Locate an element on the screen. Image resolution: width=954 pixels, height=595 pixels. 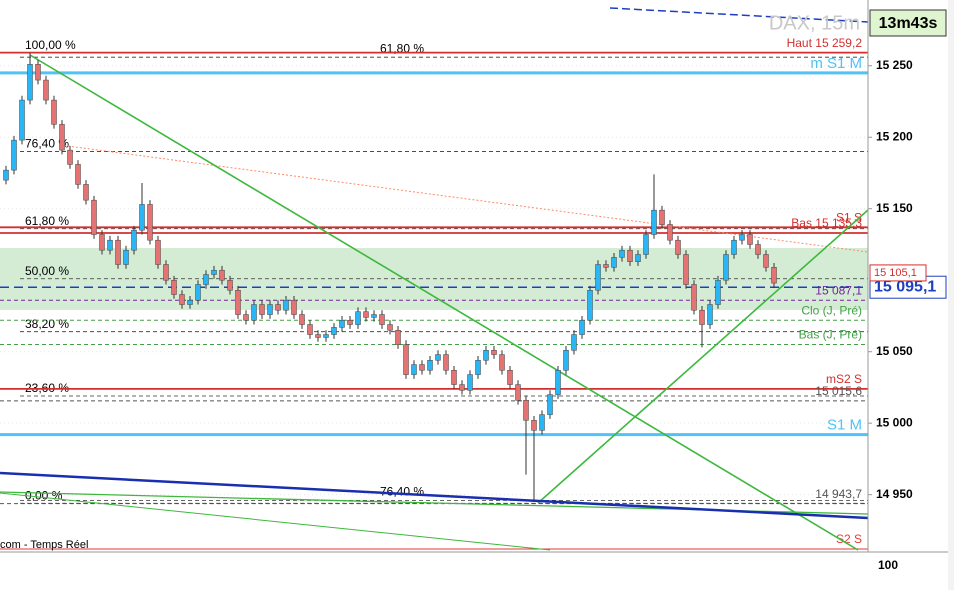
level-label: Clo (J, Pré) is located at coordinates (831, 310).